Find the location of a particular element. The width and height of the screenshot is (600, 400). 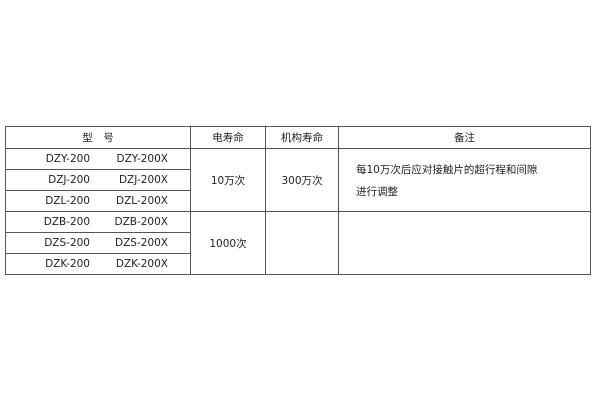

model-code-x: DZY-200X is located at coordinates (142, 159).